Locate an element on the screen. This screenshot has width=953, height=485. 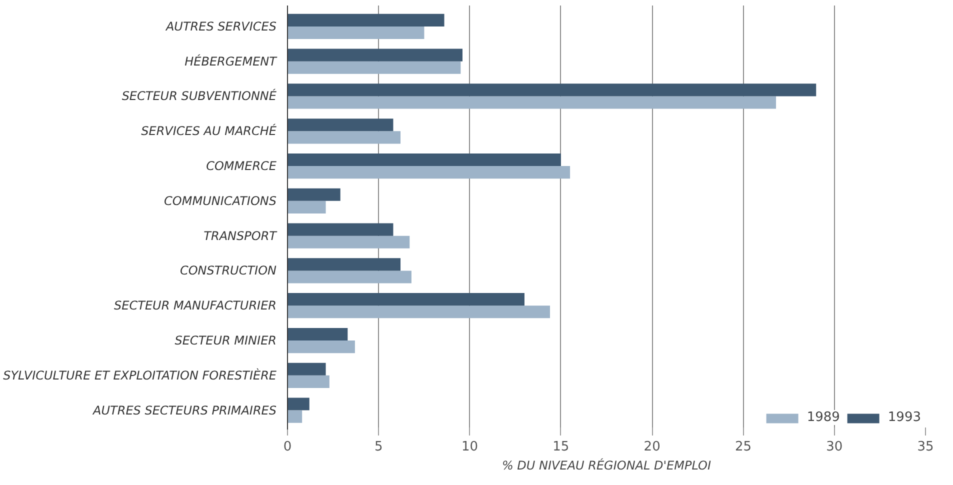
y-tick-label: TRANSPORT is located at coordinates (241, 235).